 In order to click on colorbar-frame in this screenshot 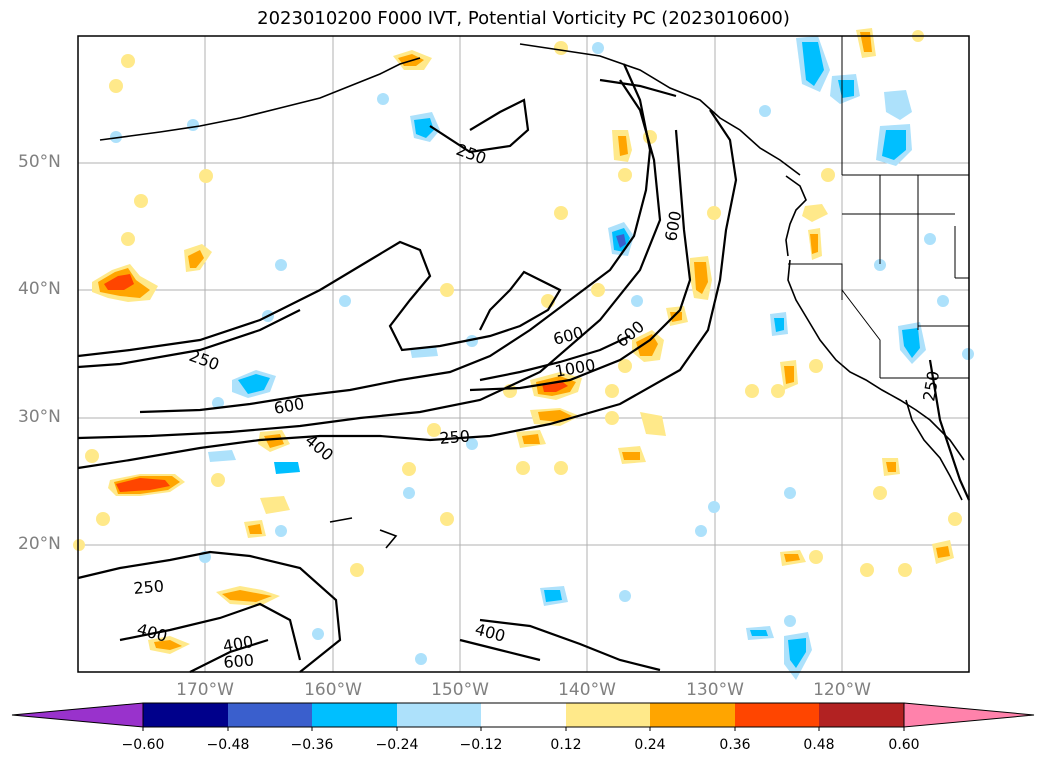, I will do `click(523, 715)`.